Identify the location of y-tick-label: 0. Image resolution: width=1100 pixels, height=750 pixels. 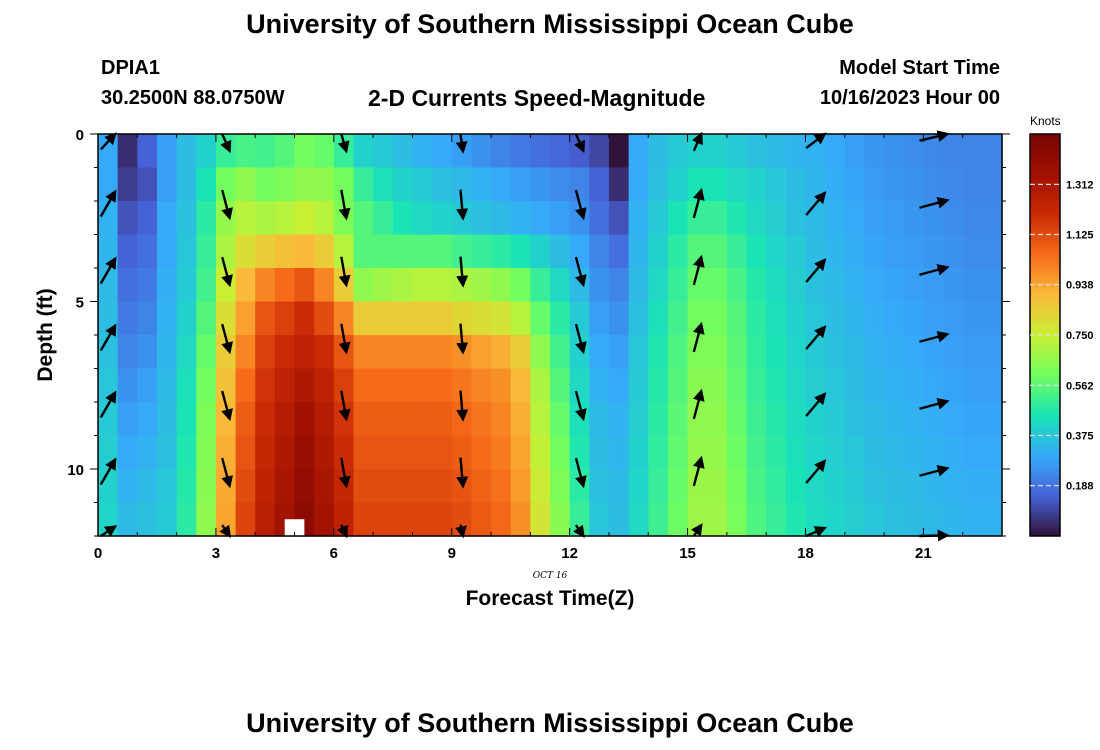
(80, 135).